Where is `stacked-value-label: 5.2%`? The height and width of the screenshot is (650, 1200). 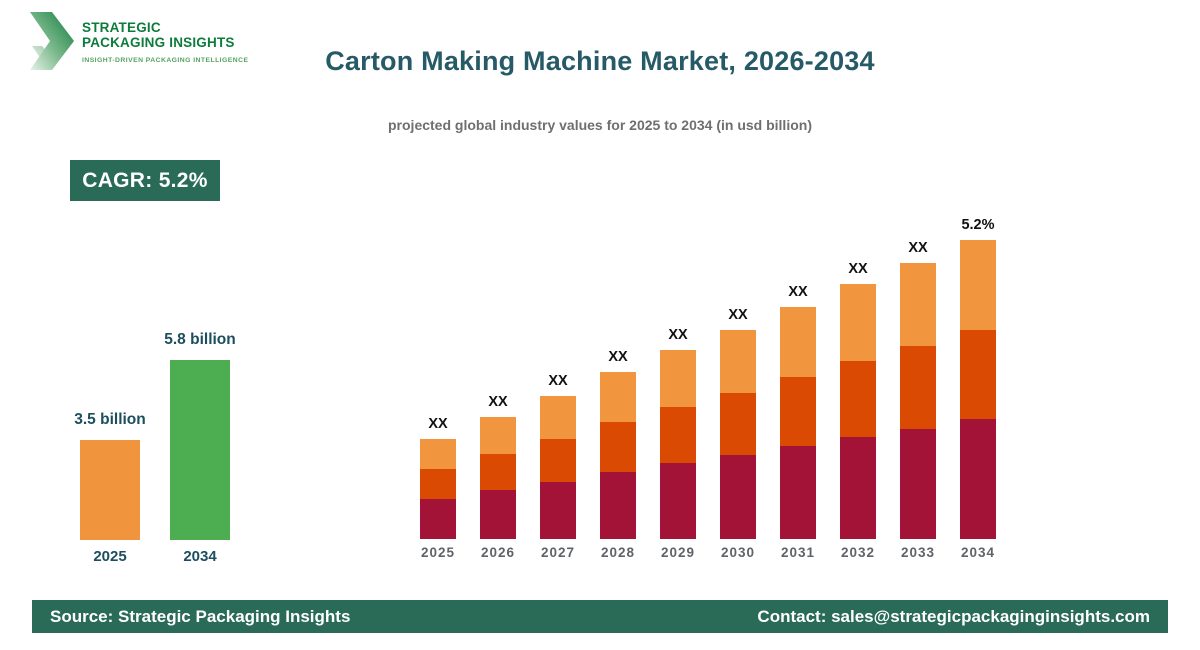
stacked-value-label: 5.2% is located at coordinates (978, 225).